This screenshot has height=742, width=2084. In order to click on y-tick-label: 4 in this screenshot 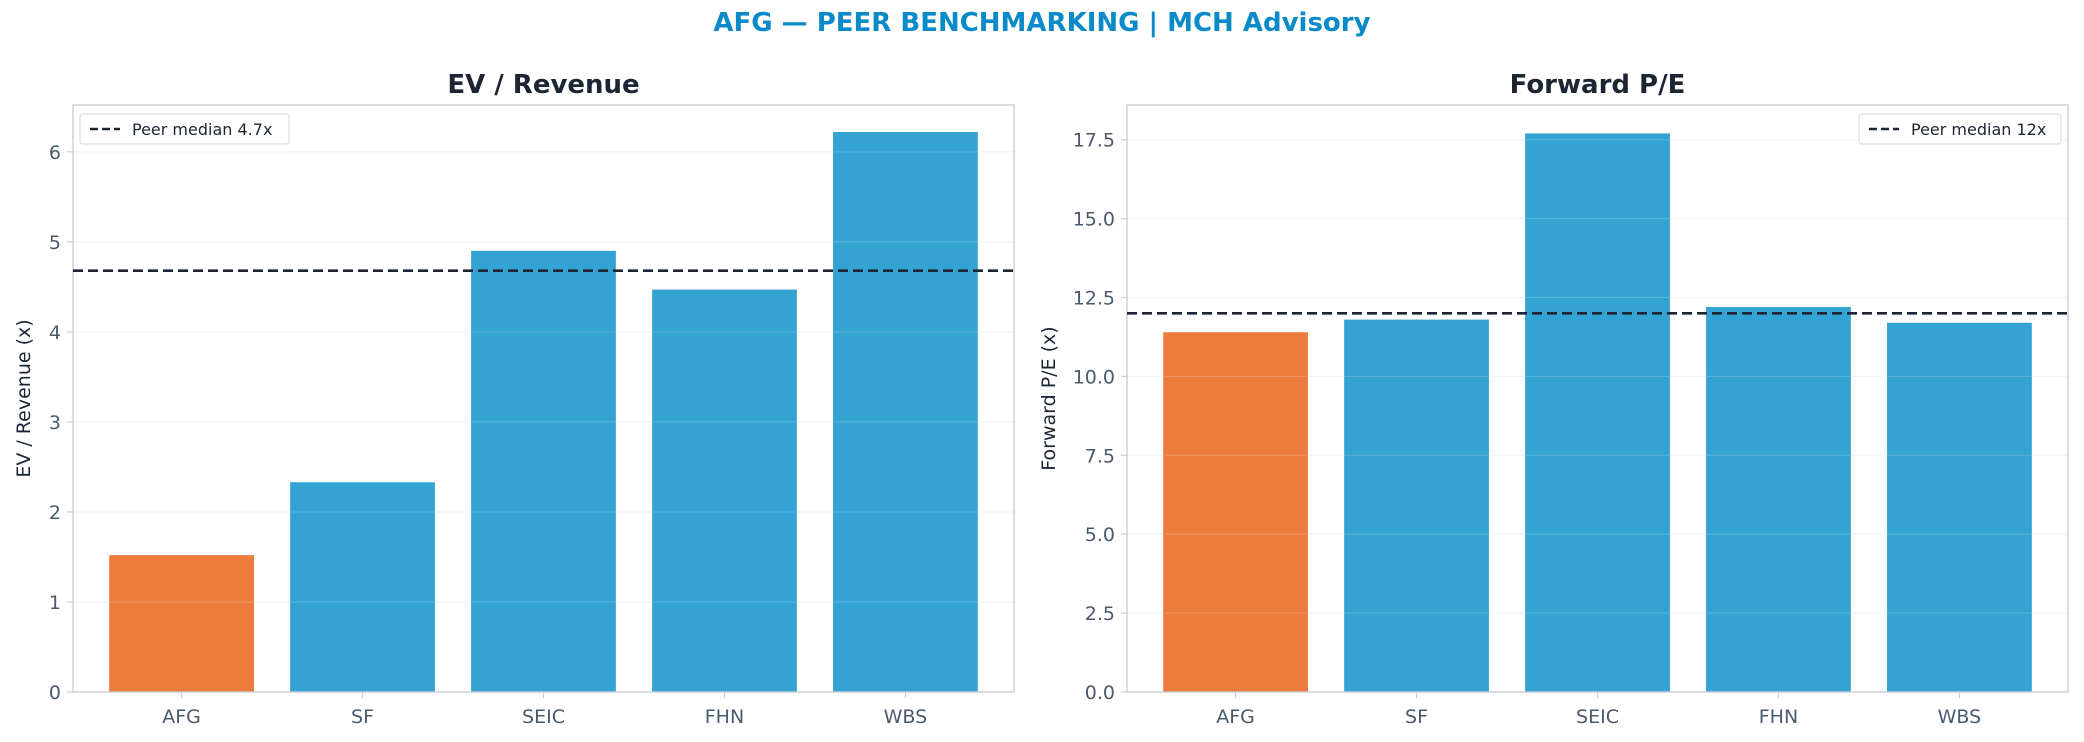, I will do `click(55, 333)`.